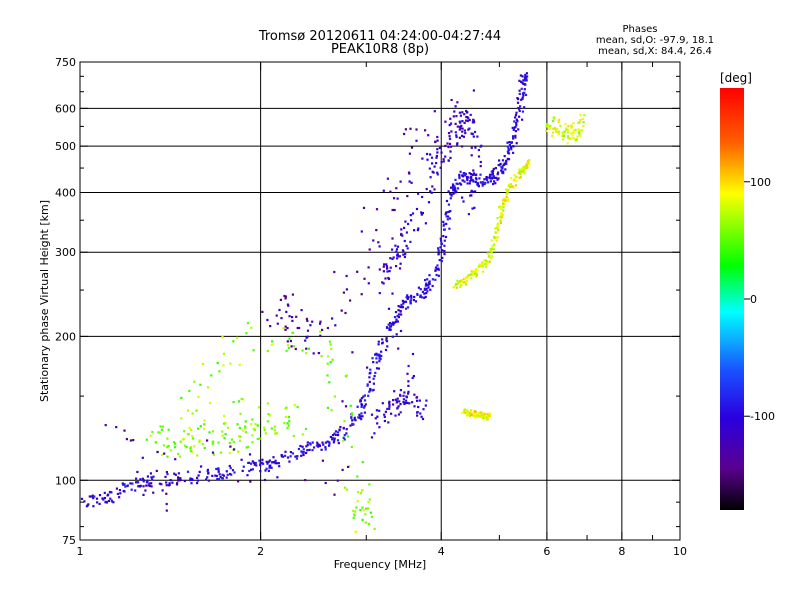  What do you see at coordinates (655, 40) in the screenshot?
I see `phase-o-stats: mean, sd,O: -97.9, 18.1` at bounding box center [655, 40].